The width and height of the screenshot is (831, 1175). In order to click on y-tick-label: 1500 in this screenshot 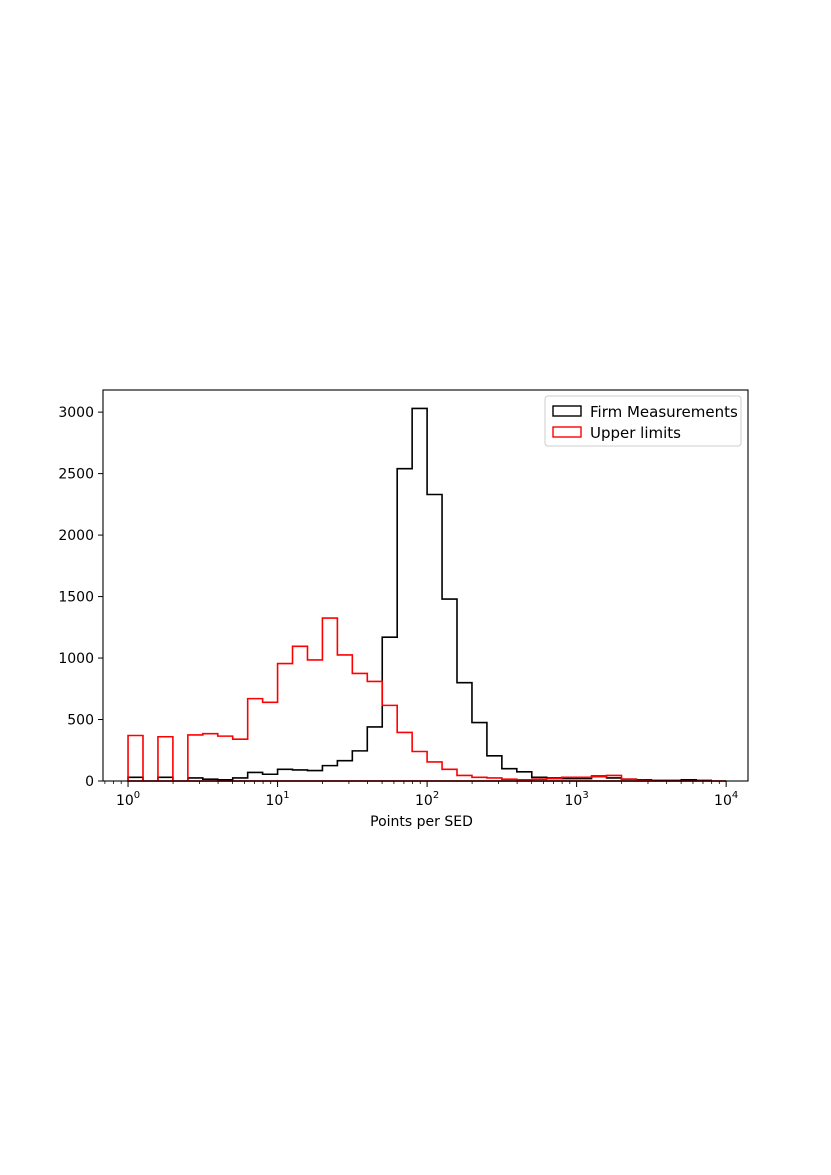, I will do `click(76, 598)`.